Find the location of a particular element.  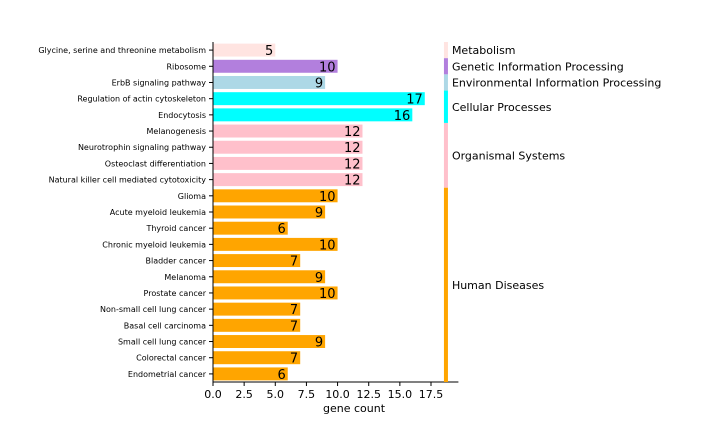

category-label: Regulation of actin cytoskeleton is located at coordinates (141, 99).